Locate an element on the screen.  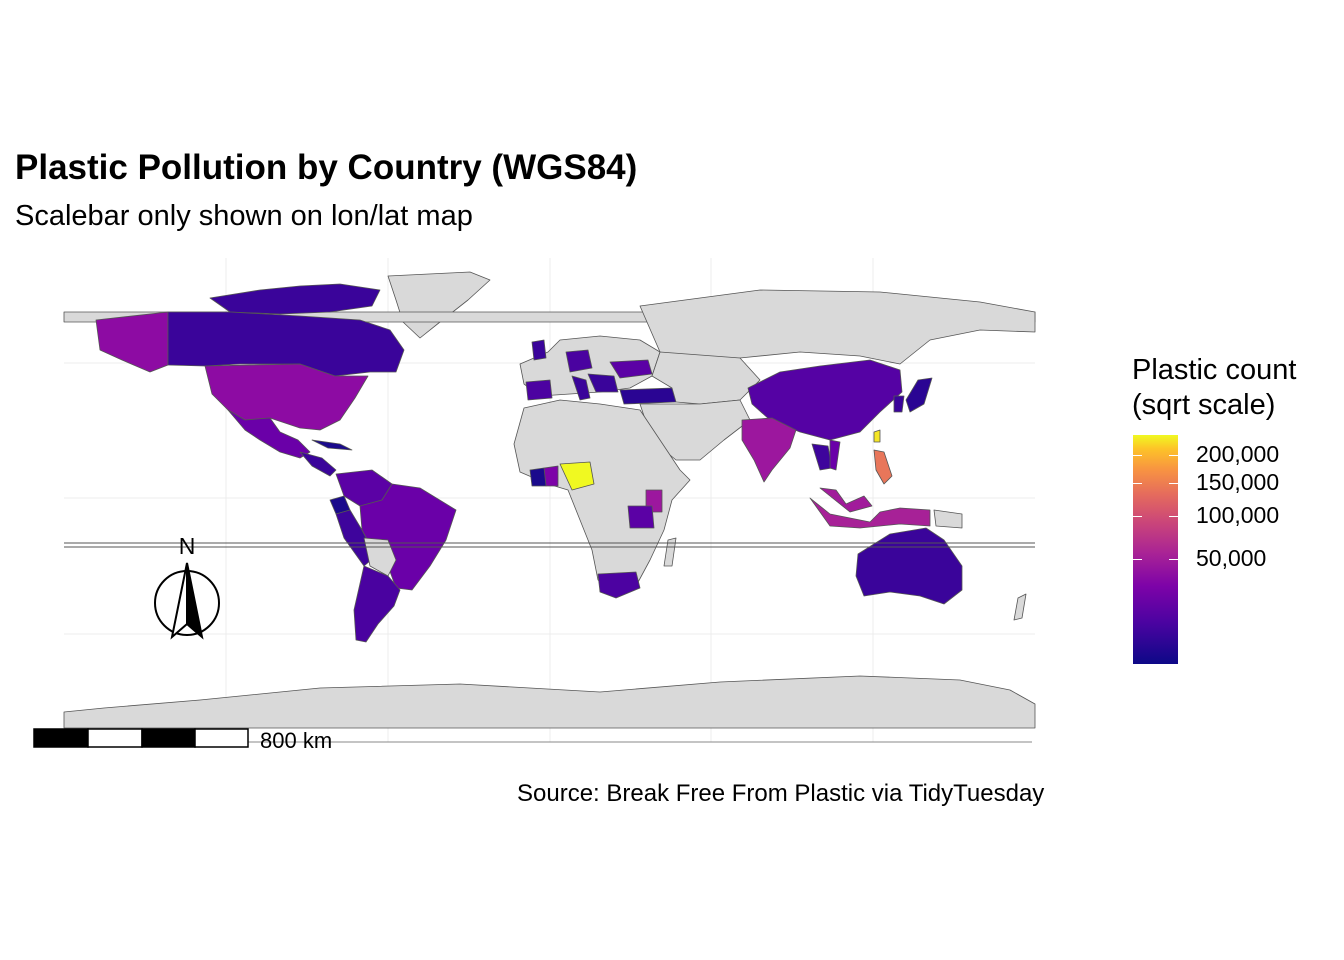
country-papua is located at coordinates (948, 519).